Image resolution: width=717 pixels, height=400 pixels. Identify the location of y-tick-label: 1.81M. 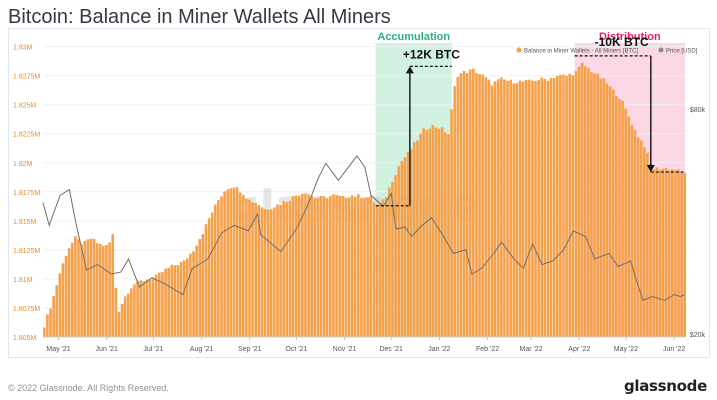
(23, 280).